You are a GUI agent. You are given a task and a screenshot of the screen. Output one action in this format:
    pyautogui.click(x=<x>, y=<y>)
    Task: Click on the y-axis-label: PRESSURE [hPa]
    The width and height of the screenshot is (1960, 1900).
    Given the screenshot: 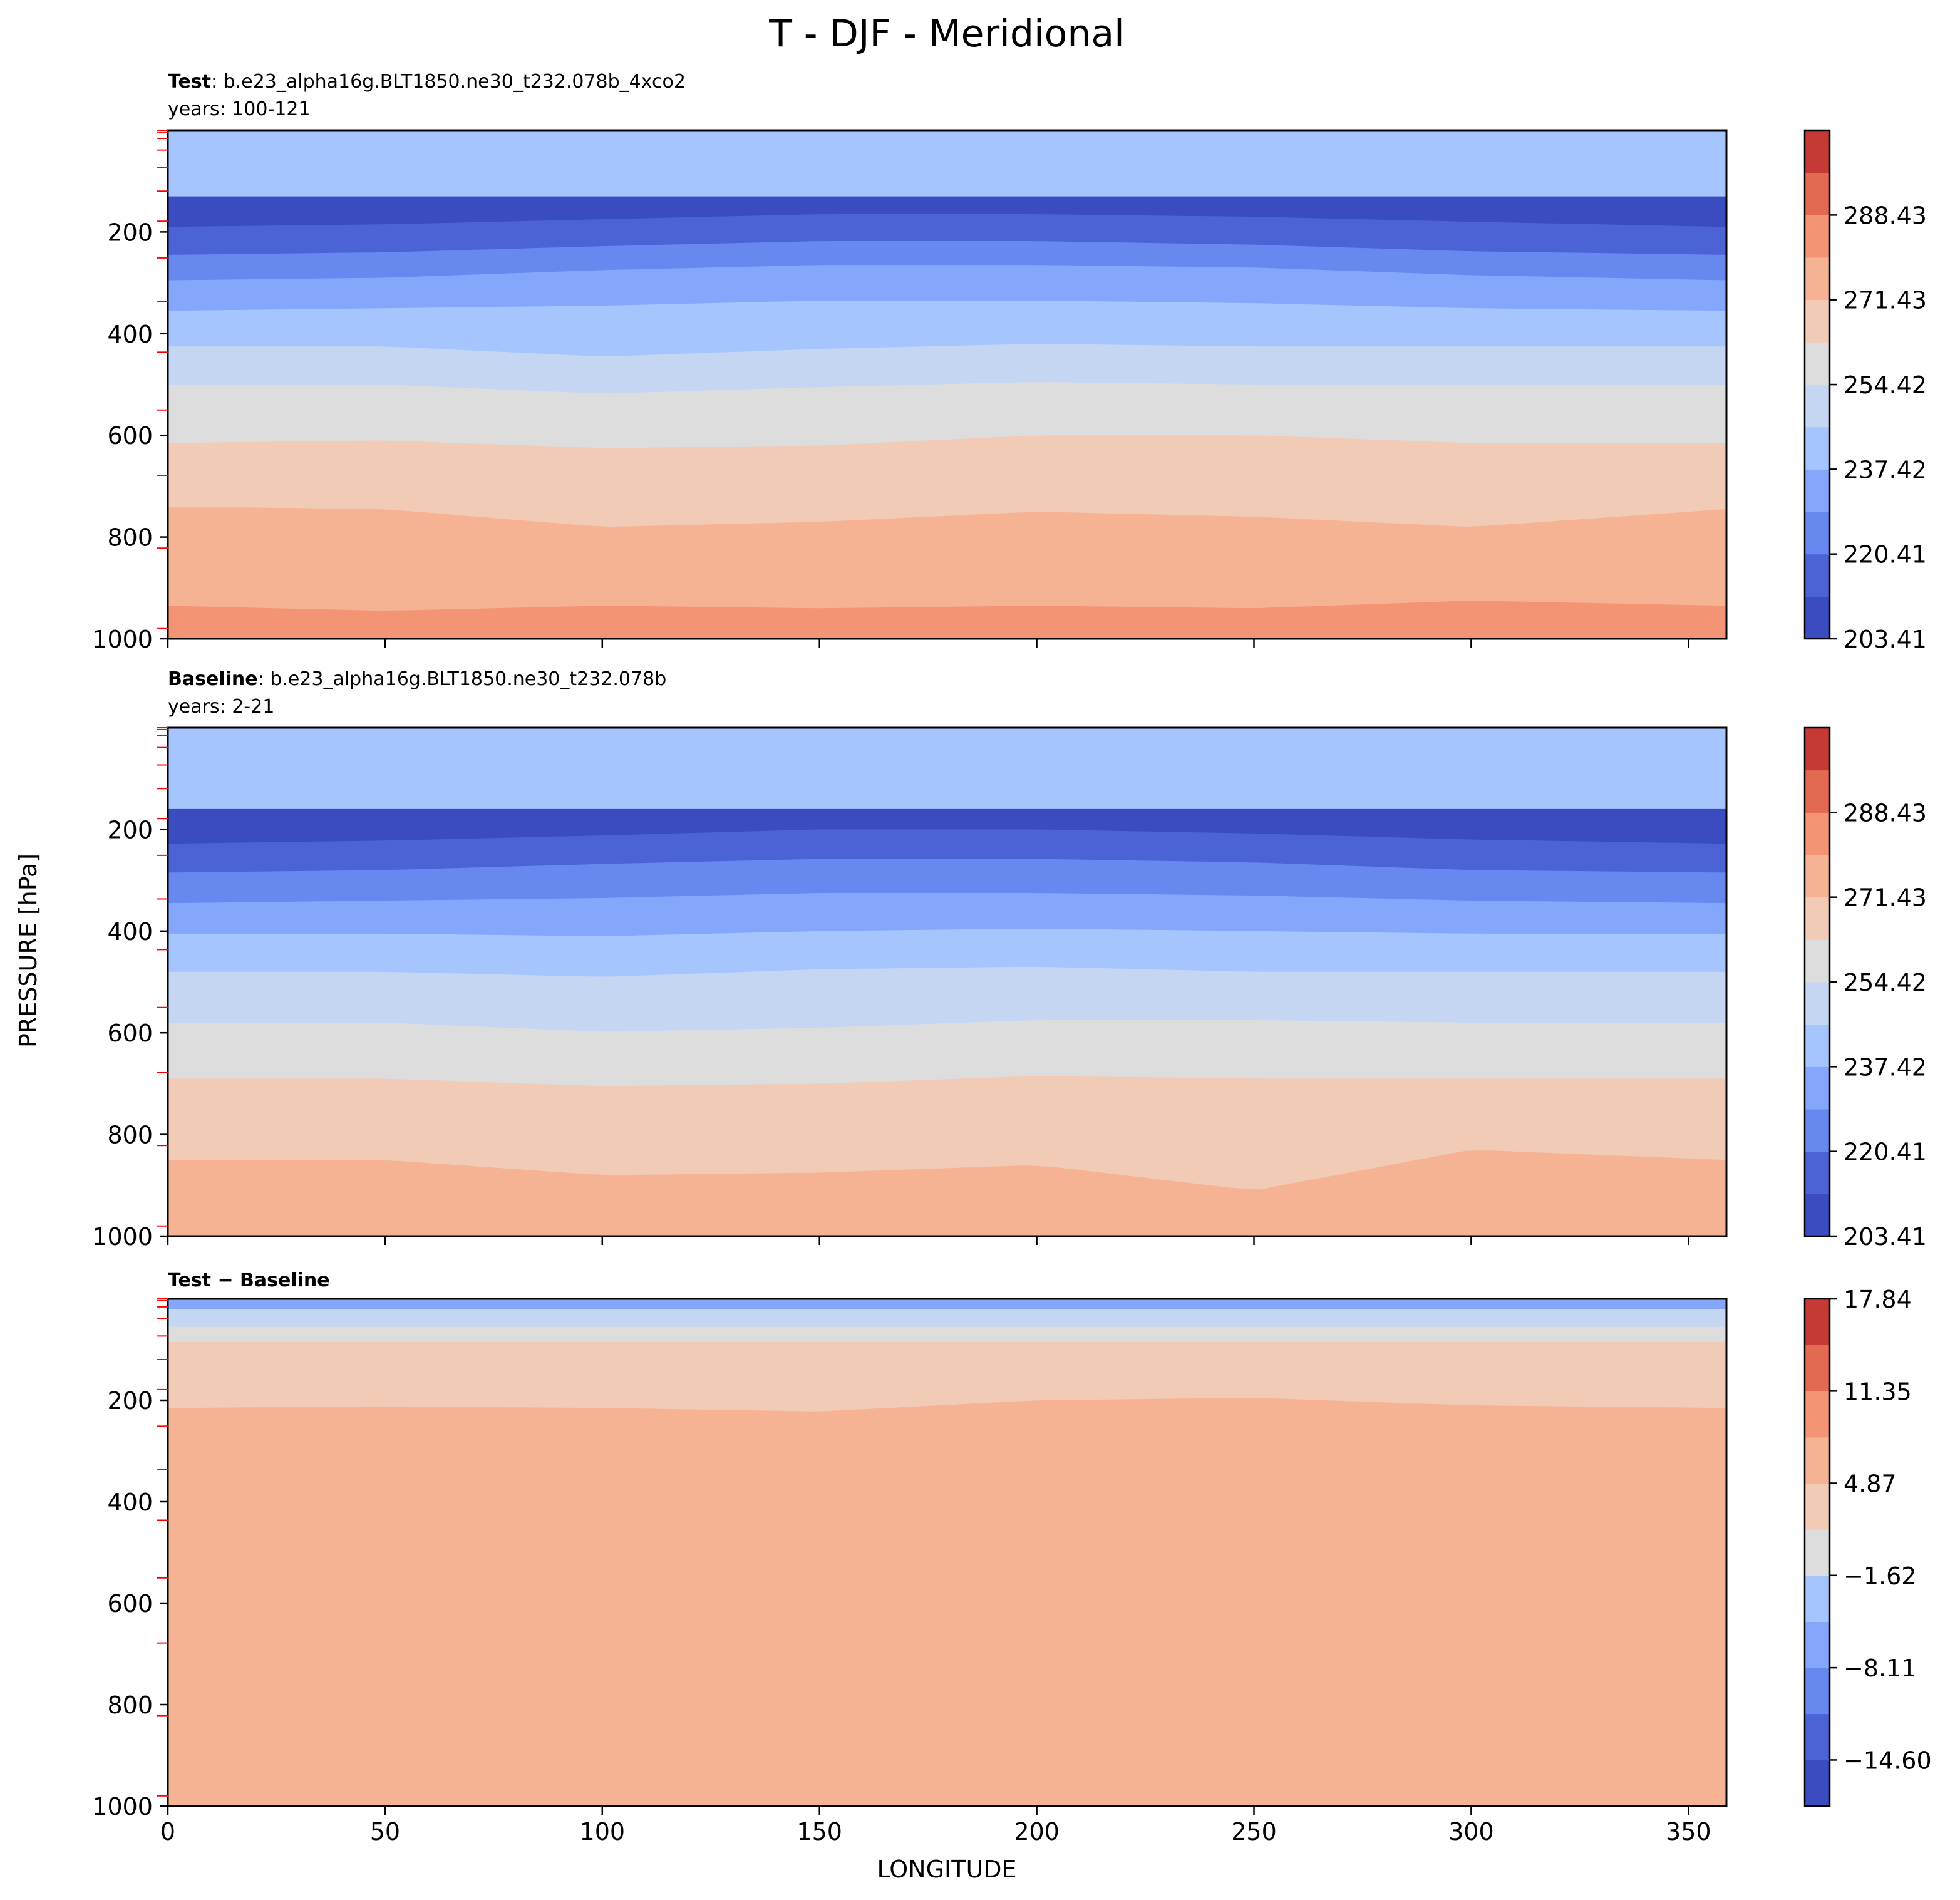 What is the action you would take?
    pyautogui.click(x=28, y=951)
    